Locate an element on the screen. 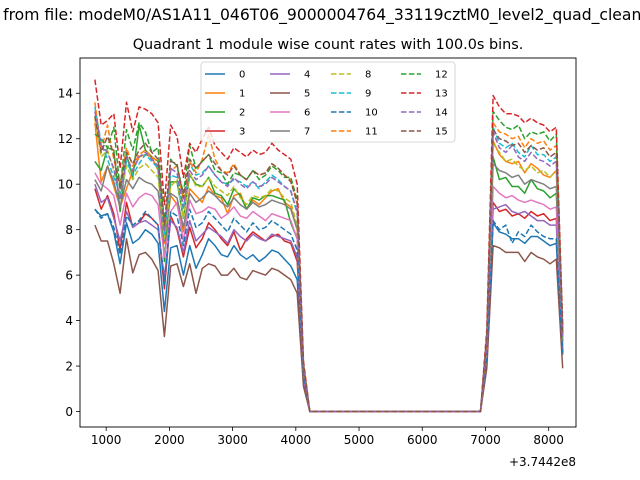 The width and height of the screenshot is (640, 480). y-tick-label: 8 is located at coordinates (69, 230).